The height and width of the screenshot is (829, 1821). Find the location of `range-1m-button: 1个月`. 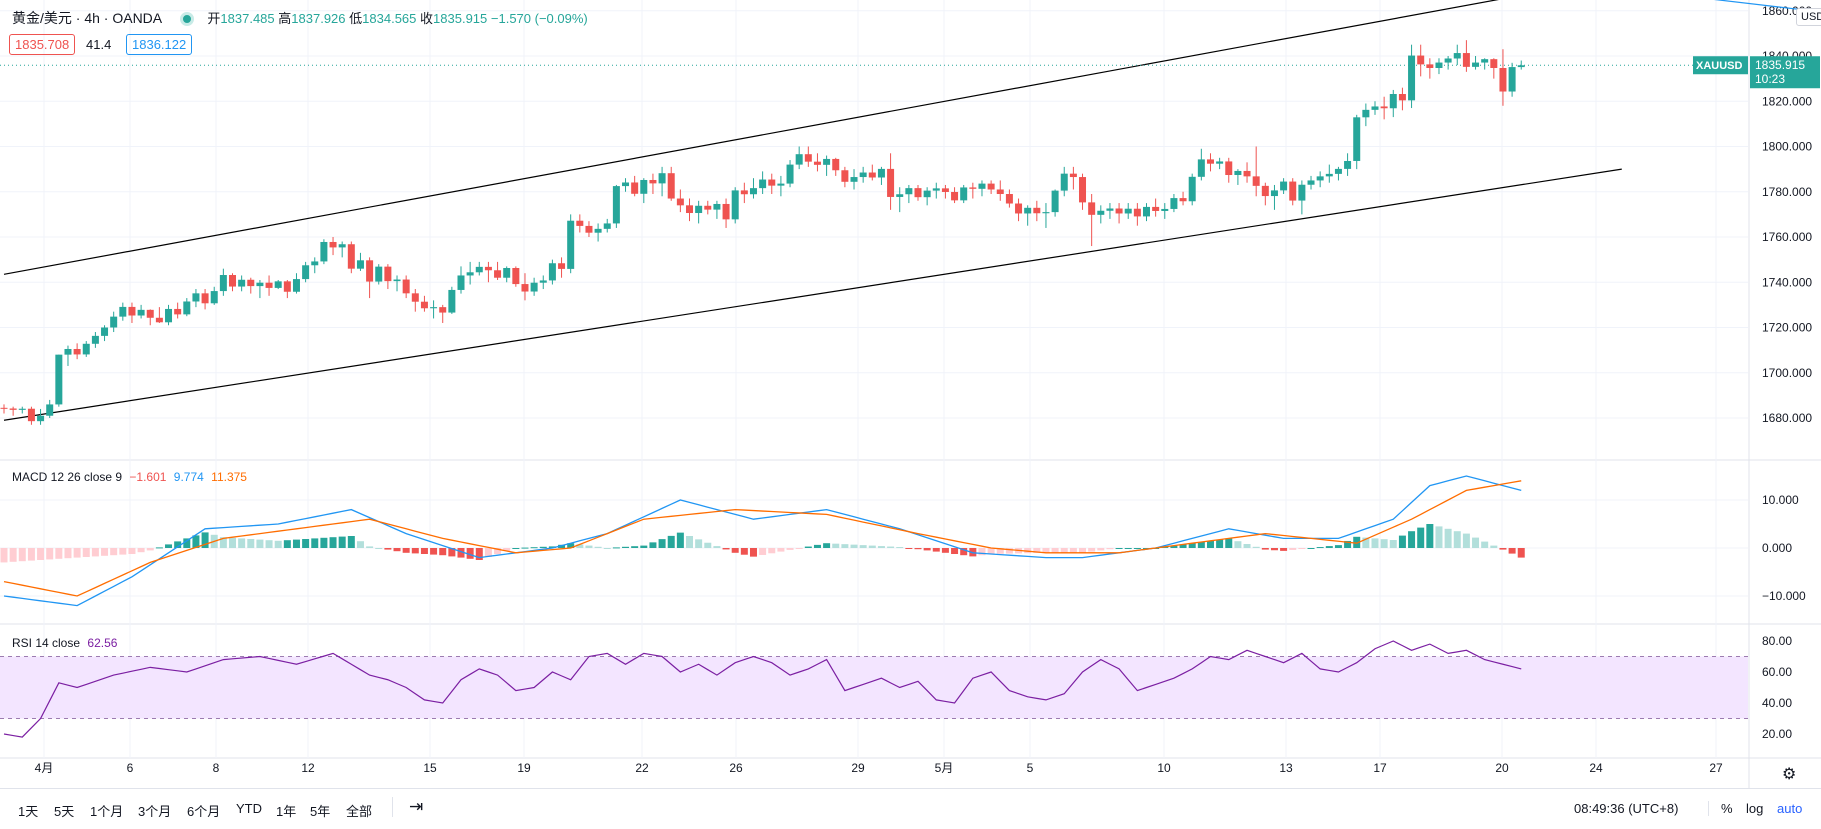

range-1m-button: 1个月 is located at coordinates (107, 811).